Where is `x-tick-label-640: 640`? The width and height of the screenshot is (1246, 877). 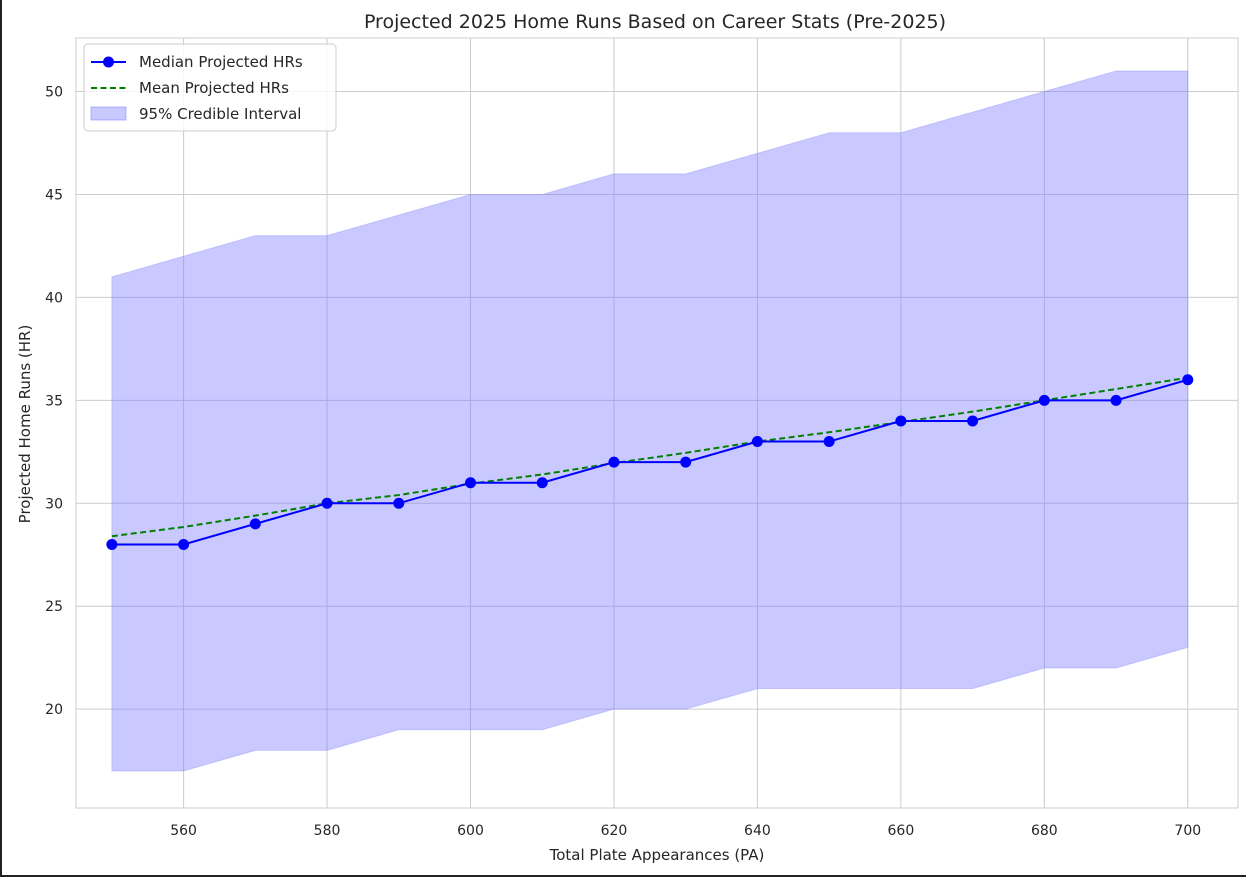
x-tick-label-640: 640 is located at coordinates (757, 831).